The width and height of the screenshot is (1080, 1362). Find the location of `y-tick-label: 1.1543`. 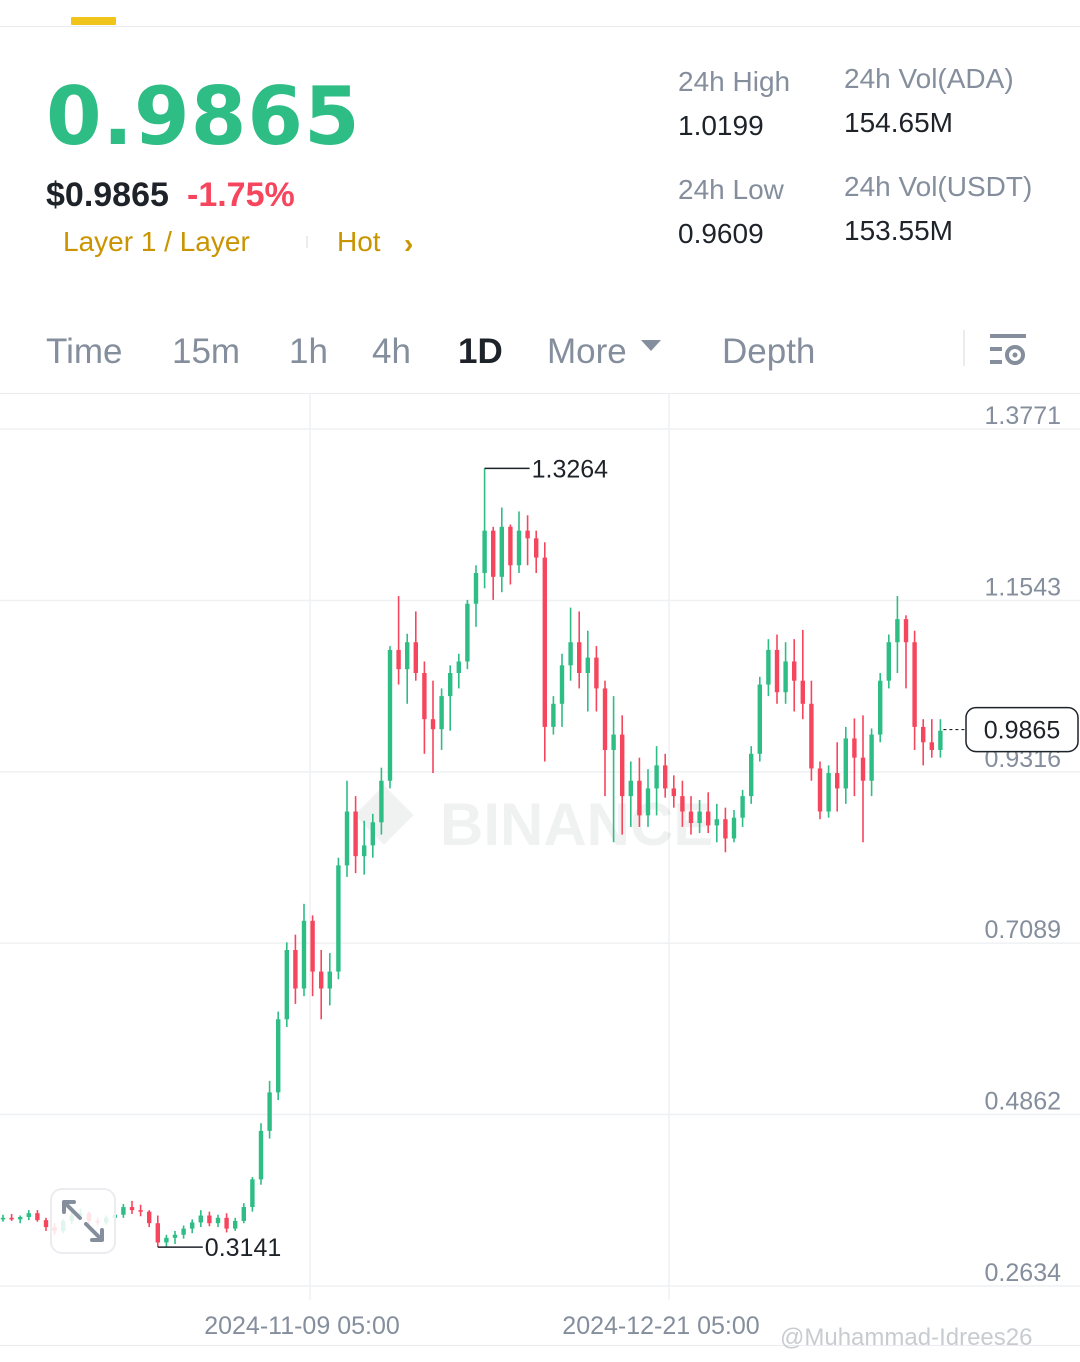

y-tick-label: 1.1543 is located at coordinates (1023, 587).